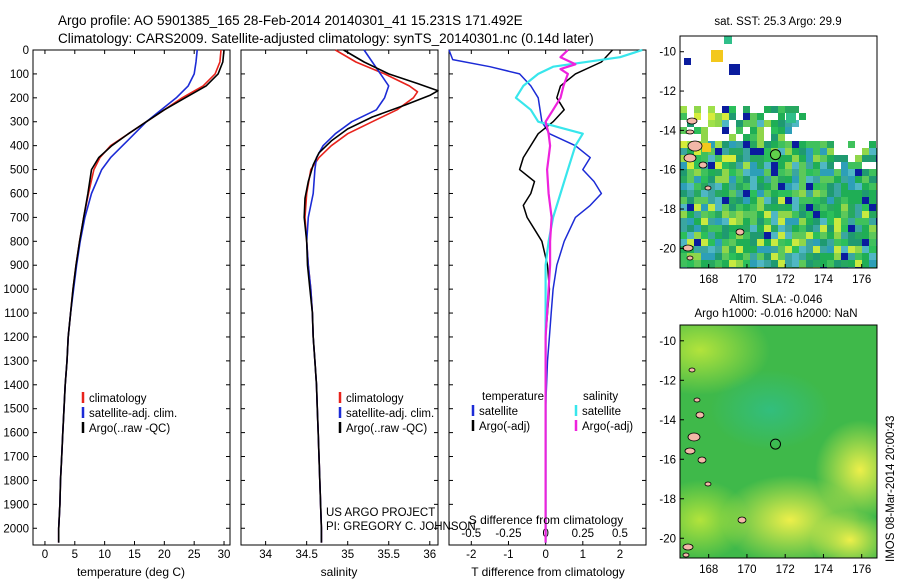 The height and width of the screenshot is (580, 900). I want to click on project-annotation: US ARGO PROJECT, so click(380, 513).